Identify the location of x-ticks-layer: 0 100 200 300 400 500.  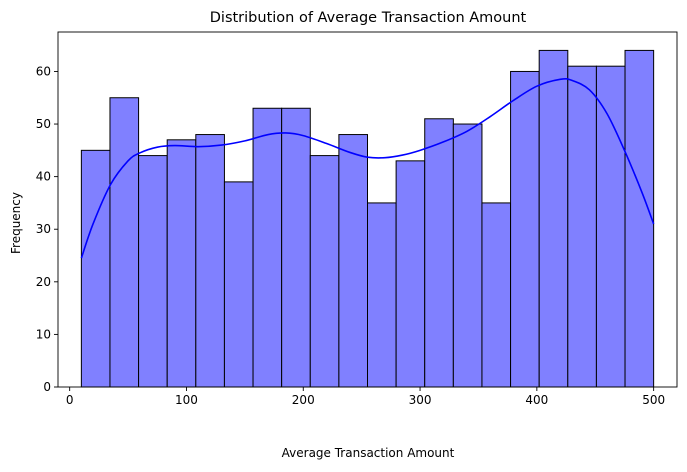
(365, 397).